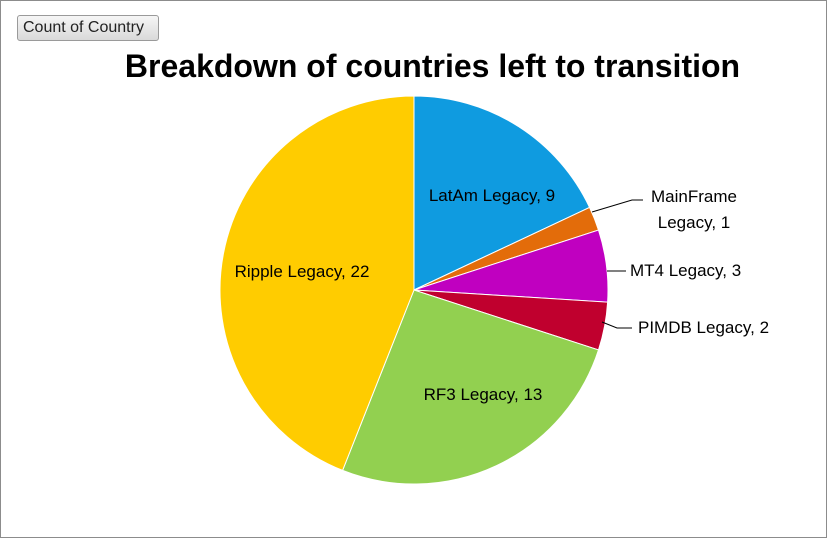  Describe the element at coordinates (616, 325) in the screenshot. I see `leader-line-pimdb` at that location.